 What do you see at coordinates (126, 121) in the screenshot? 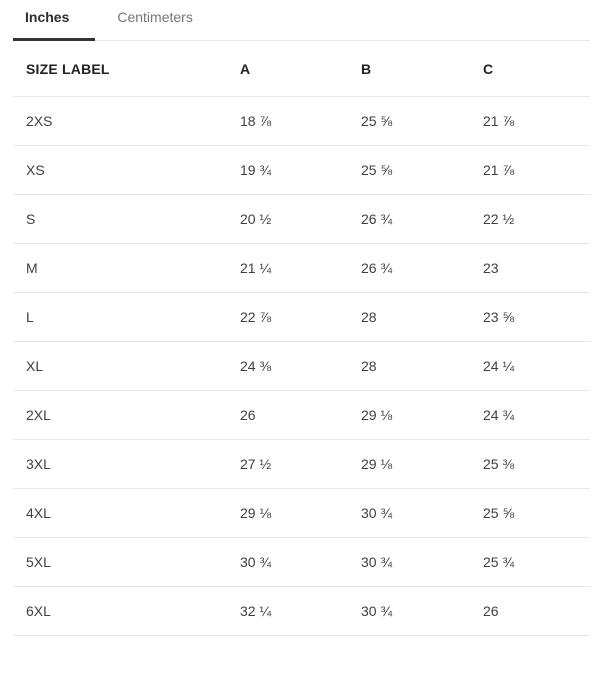
I see `size-cell: 2XS` at bounding box center [126, 121].